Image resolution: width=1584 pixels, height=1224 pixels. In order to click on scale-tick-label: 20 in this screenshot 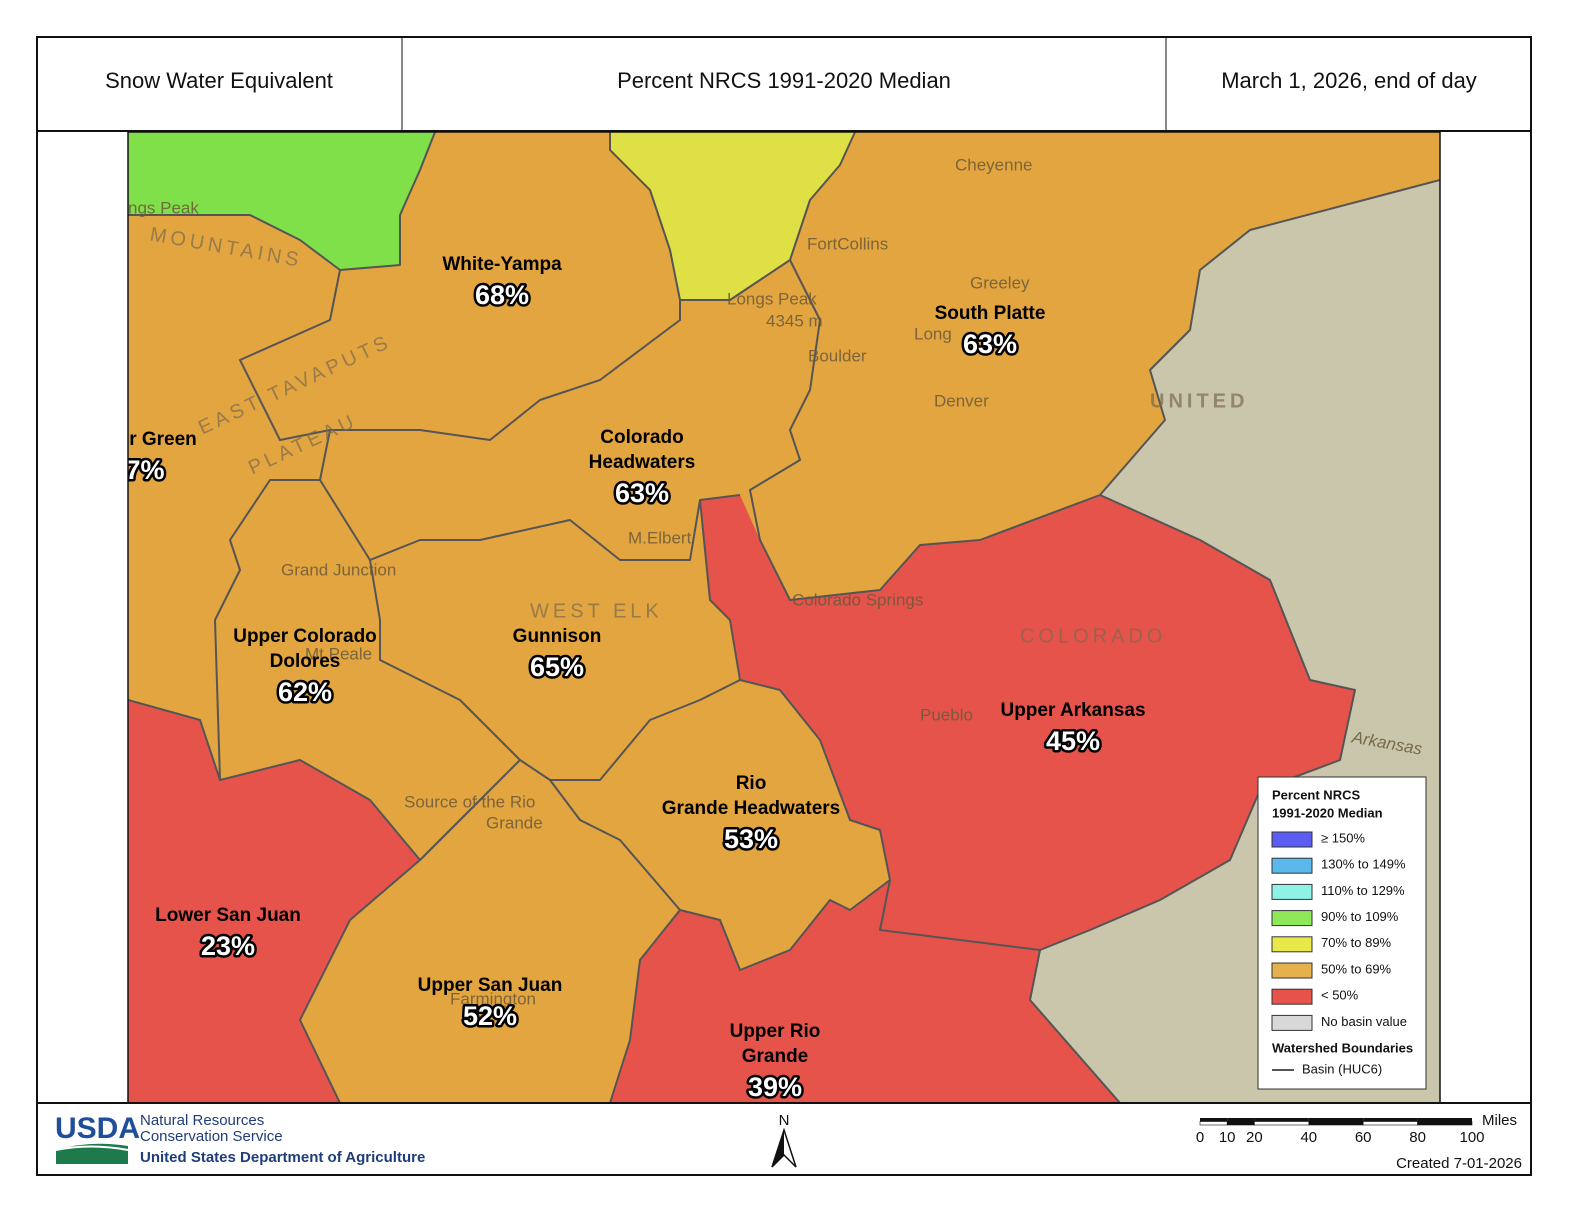, I will do `click(1254, 1137)`.